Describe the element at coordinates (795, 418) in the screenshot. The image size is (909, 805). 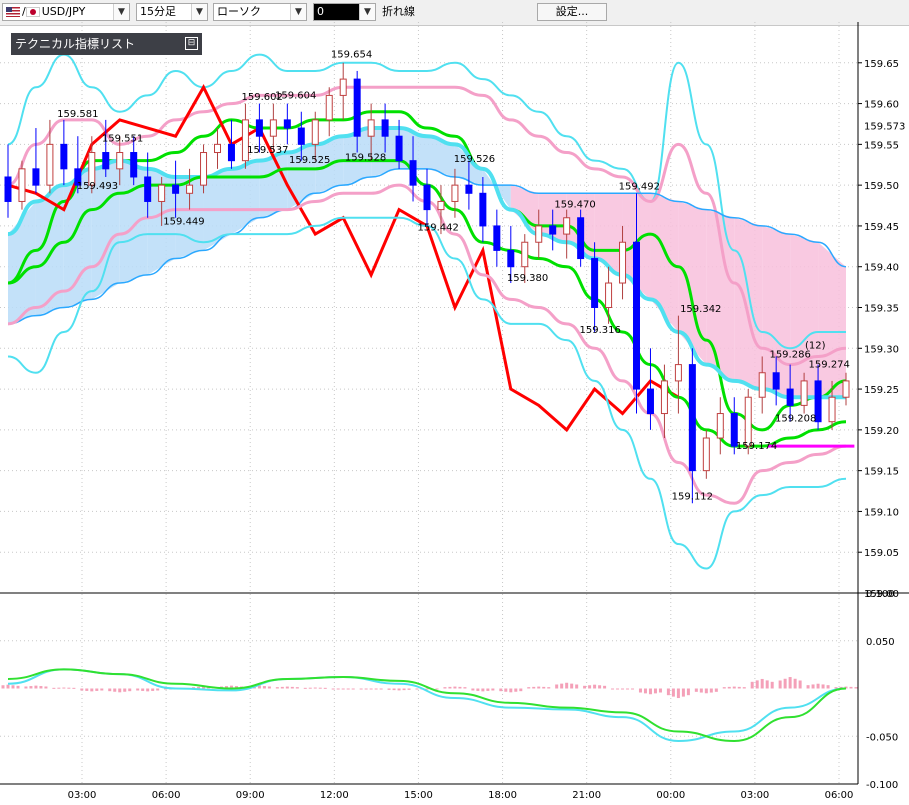
I see `price-annotation: 159.208` at that location.